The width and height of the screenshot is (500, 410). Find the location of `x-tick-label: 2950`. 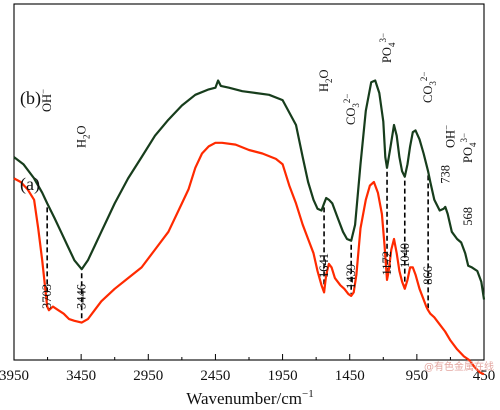

x-tick-label: 2950 is located at coordinates (148, 376).